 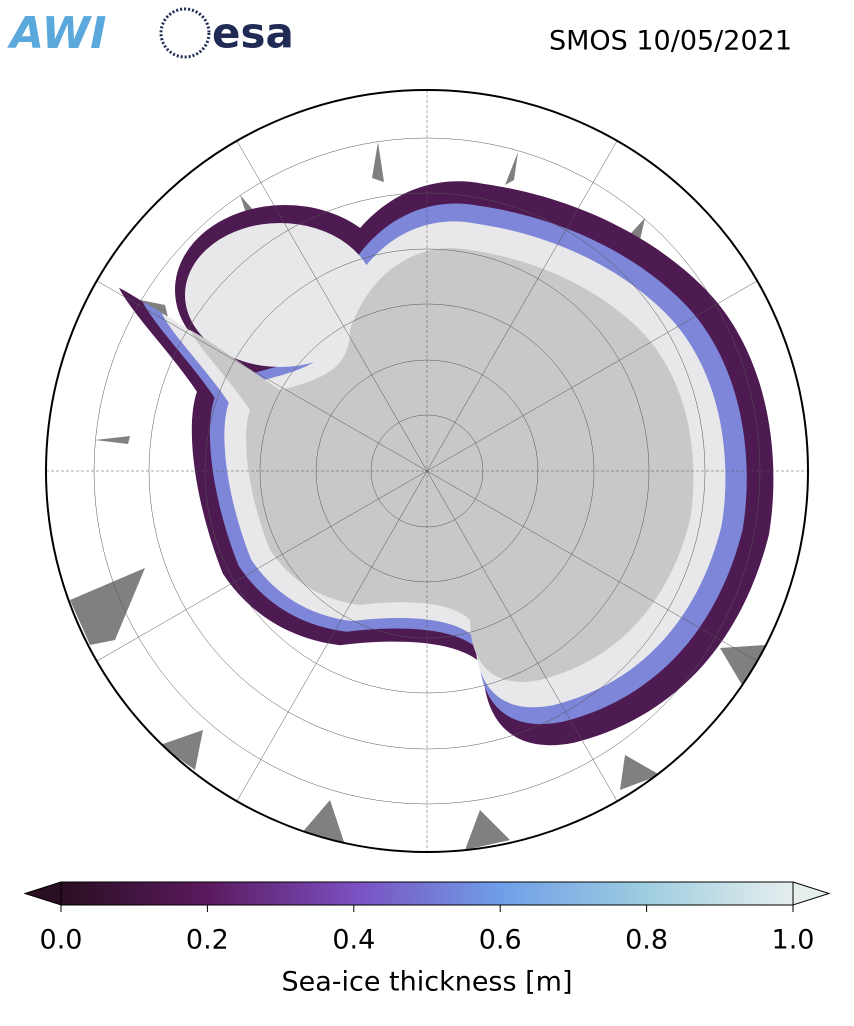 I want to click on colorbar-extend-high, so click(x=811, y=893).